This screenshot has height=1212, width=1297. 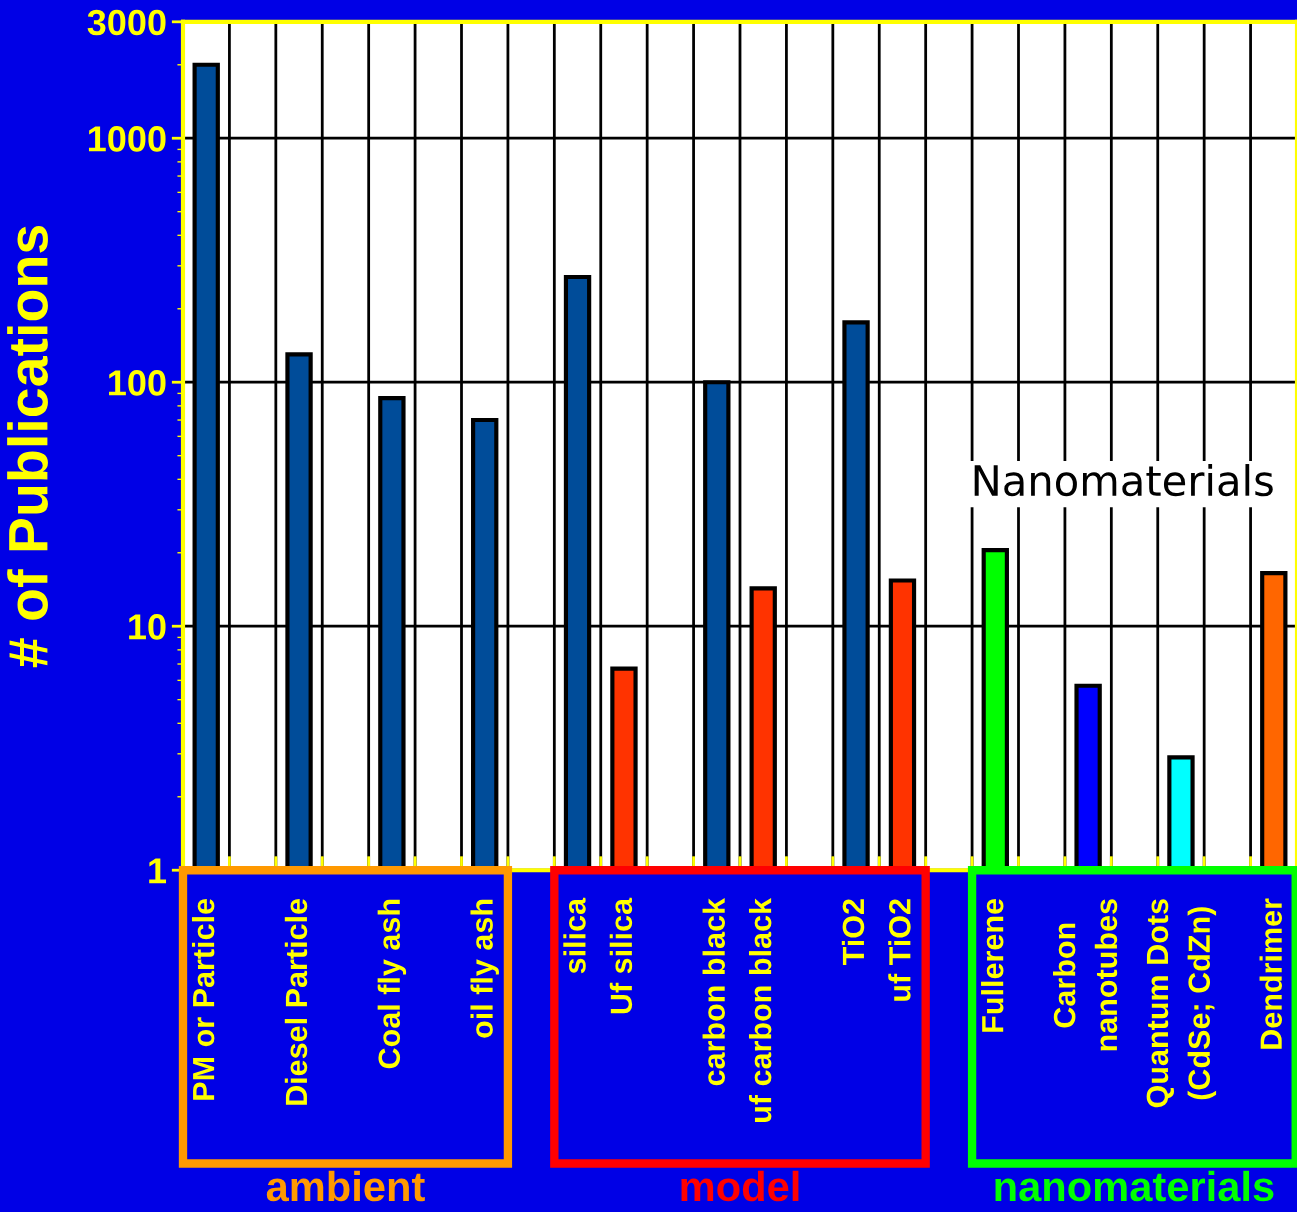 What do you see at coordinates (345, 1186) in the screenshot?
I see `text: ambient` at bounding box center [345, 1186].